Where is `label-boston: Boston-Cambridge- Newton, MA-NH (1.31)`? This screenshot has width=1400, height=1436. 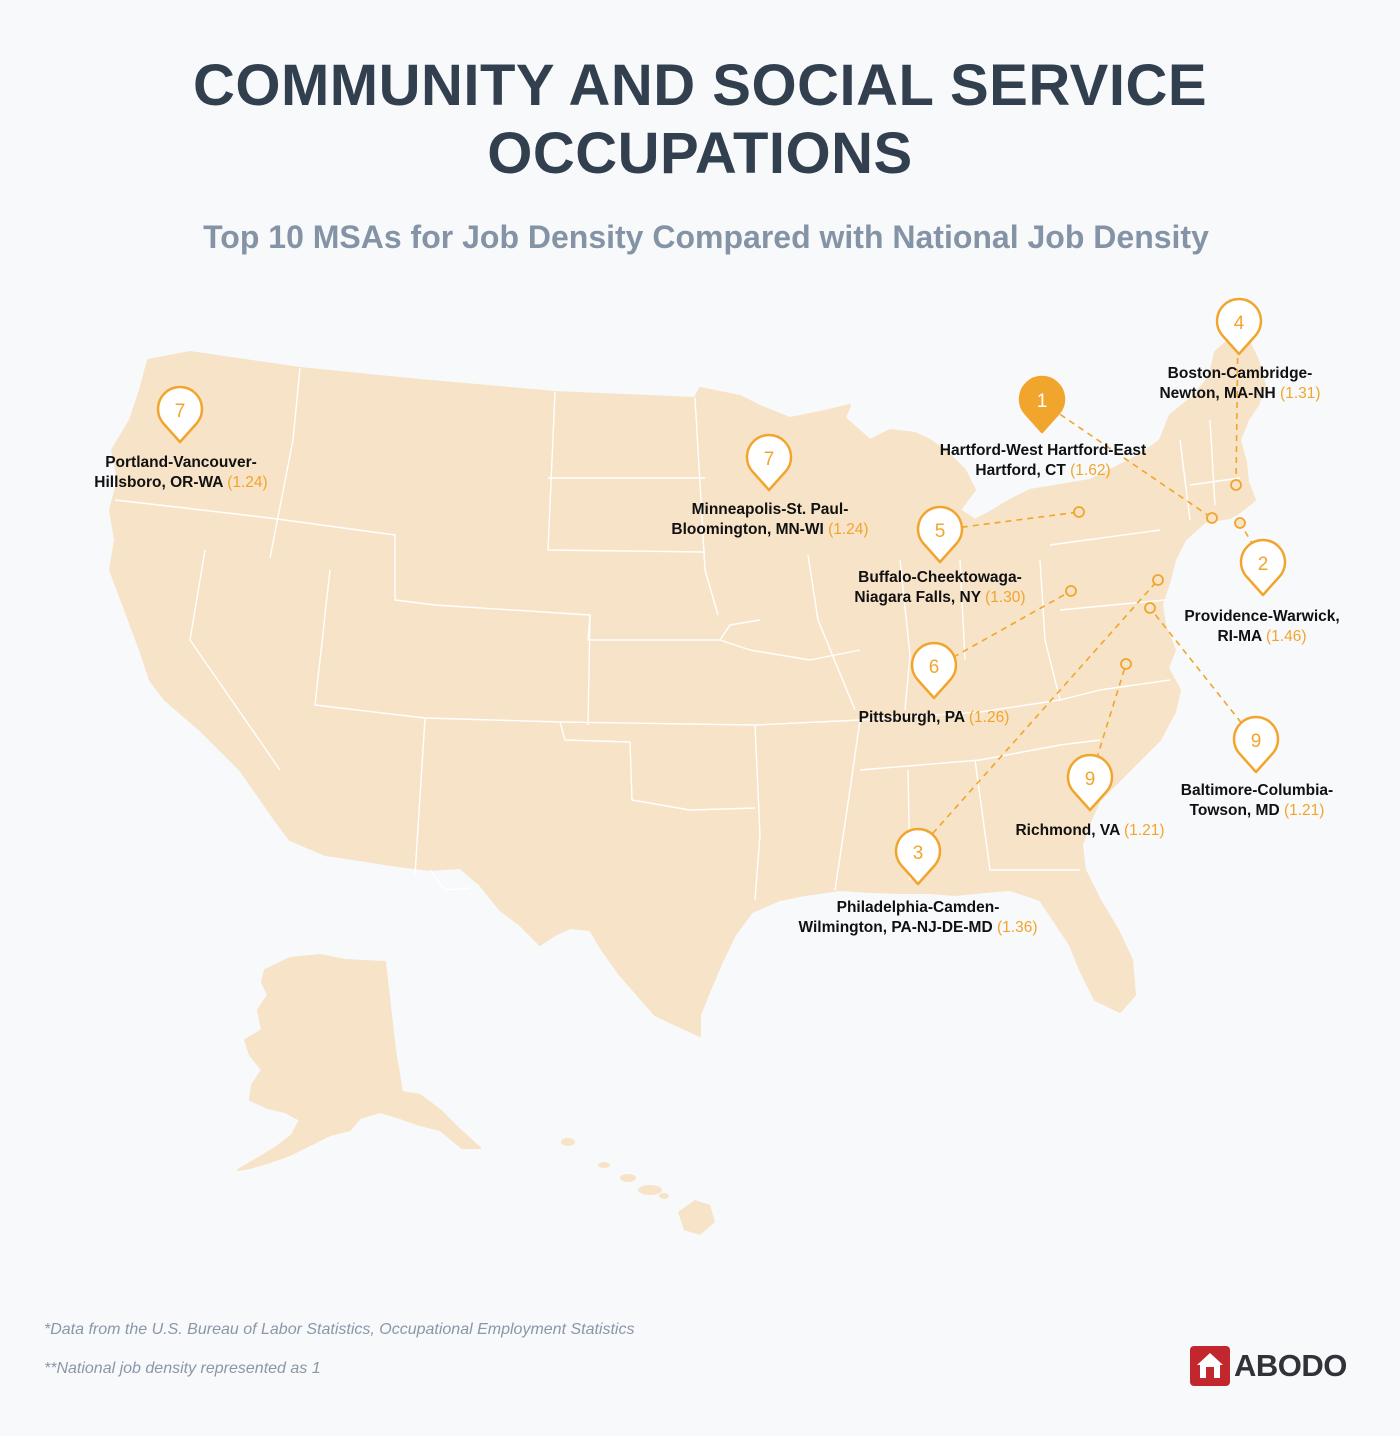
label-boston: Boston-Cambridge- Newton, MA-NH (1.31) is located at coordinates (1240, 383).